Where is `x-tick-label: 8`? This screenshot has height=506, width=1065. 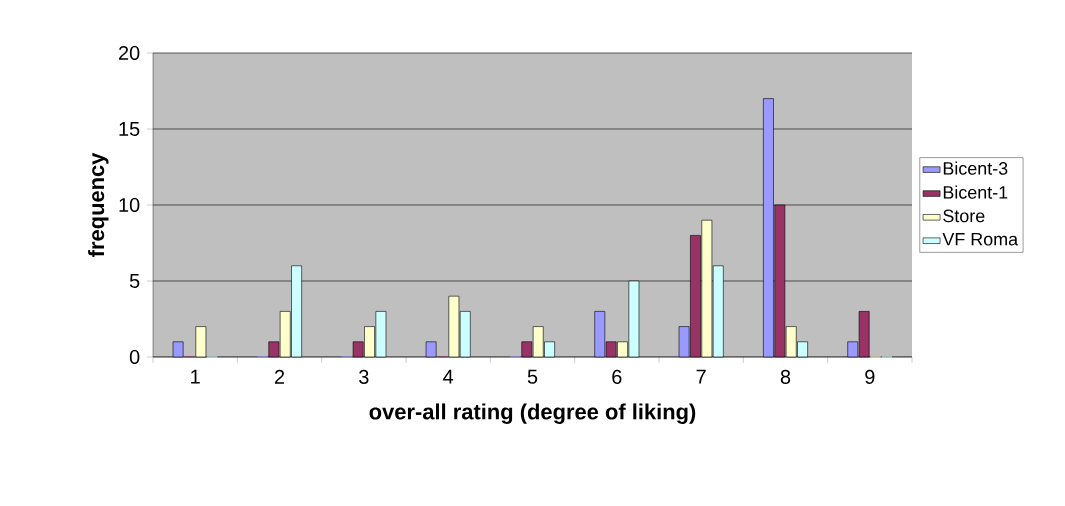
x-tick-label: 8 is located at coordinates (785, 376).